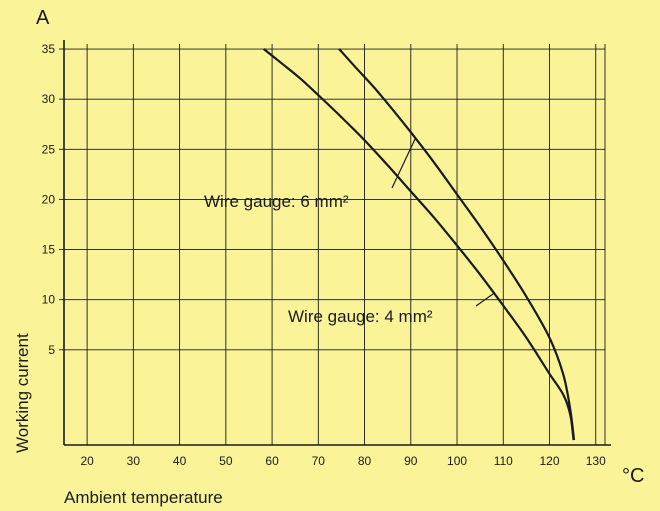 This screenshot has height=511, width=660. What do you see at coordinates (457, 461) in the screenshot?
I see `x-tick-label-100: 100` at bounding box center [457, 461].